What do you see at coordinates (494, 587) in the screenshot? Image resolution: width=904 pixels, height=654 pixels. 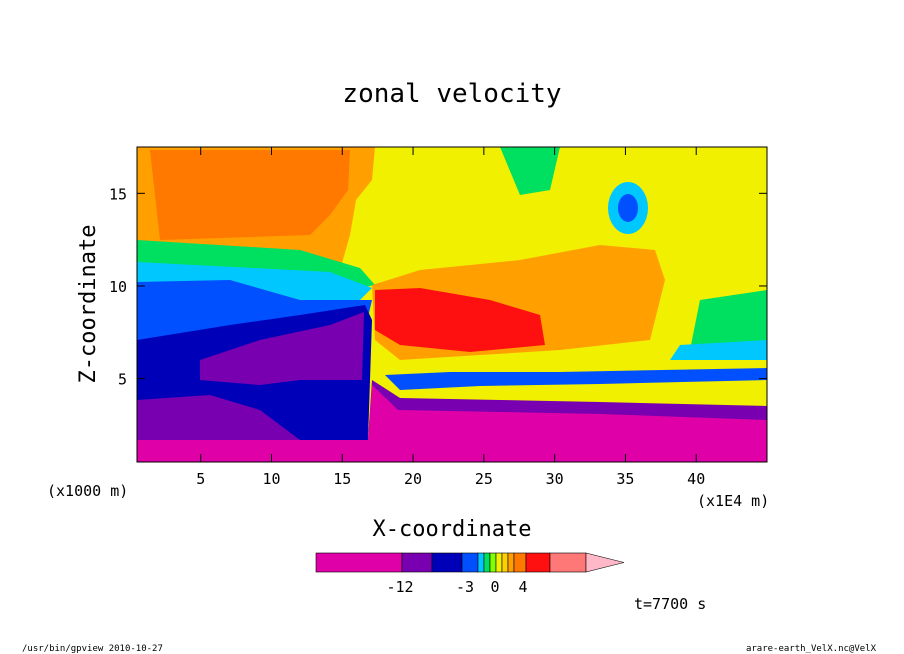 I see `colorbar-tick-label: 0` at bounding box center [494, 587].